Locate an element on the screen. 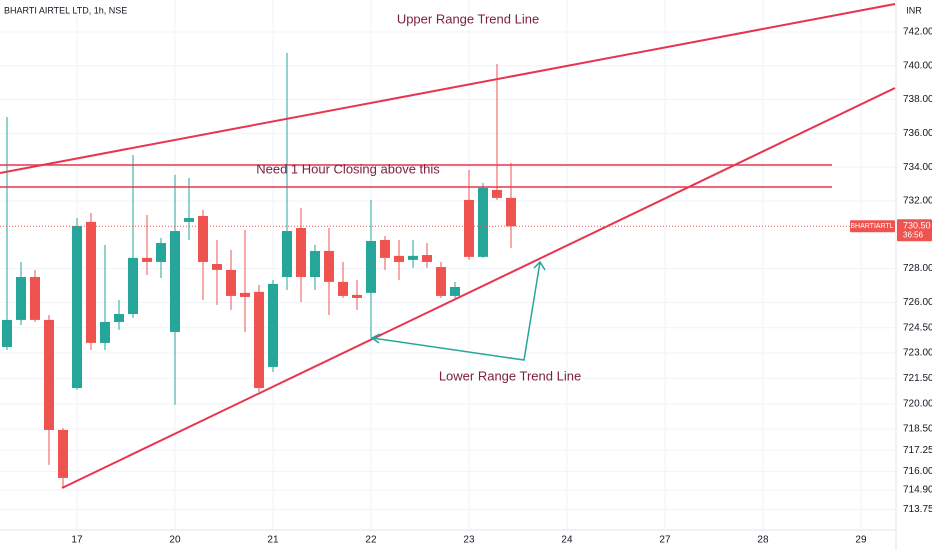 This screenshot has width=932, height=550. price-tag: 730.50 is located at coordinates (917, 226).